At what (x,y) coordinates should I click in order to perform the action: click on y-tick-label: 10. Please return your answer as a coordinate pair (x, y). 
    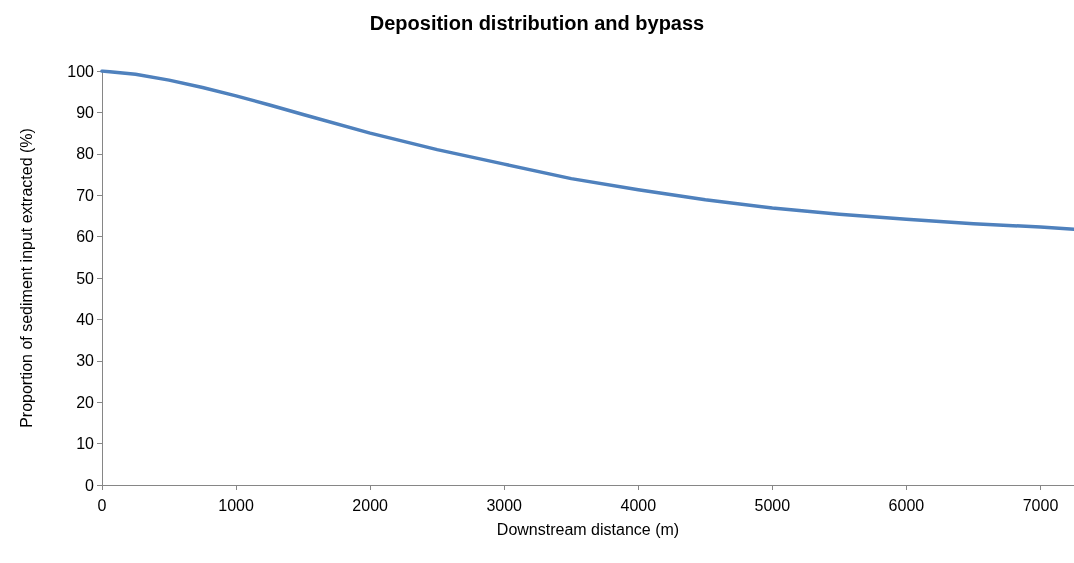
    Looking at the image, I should click on (85, 444).